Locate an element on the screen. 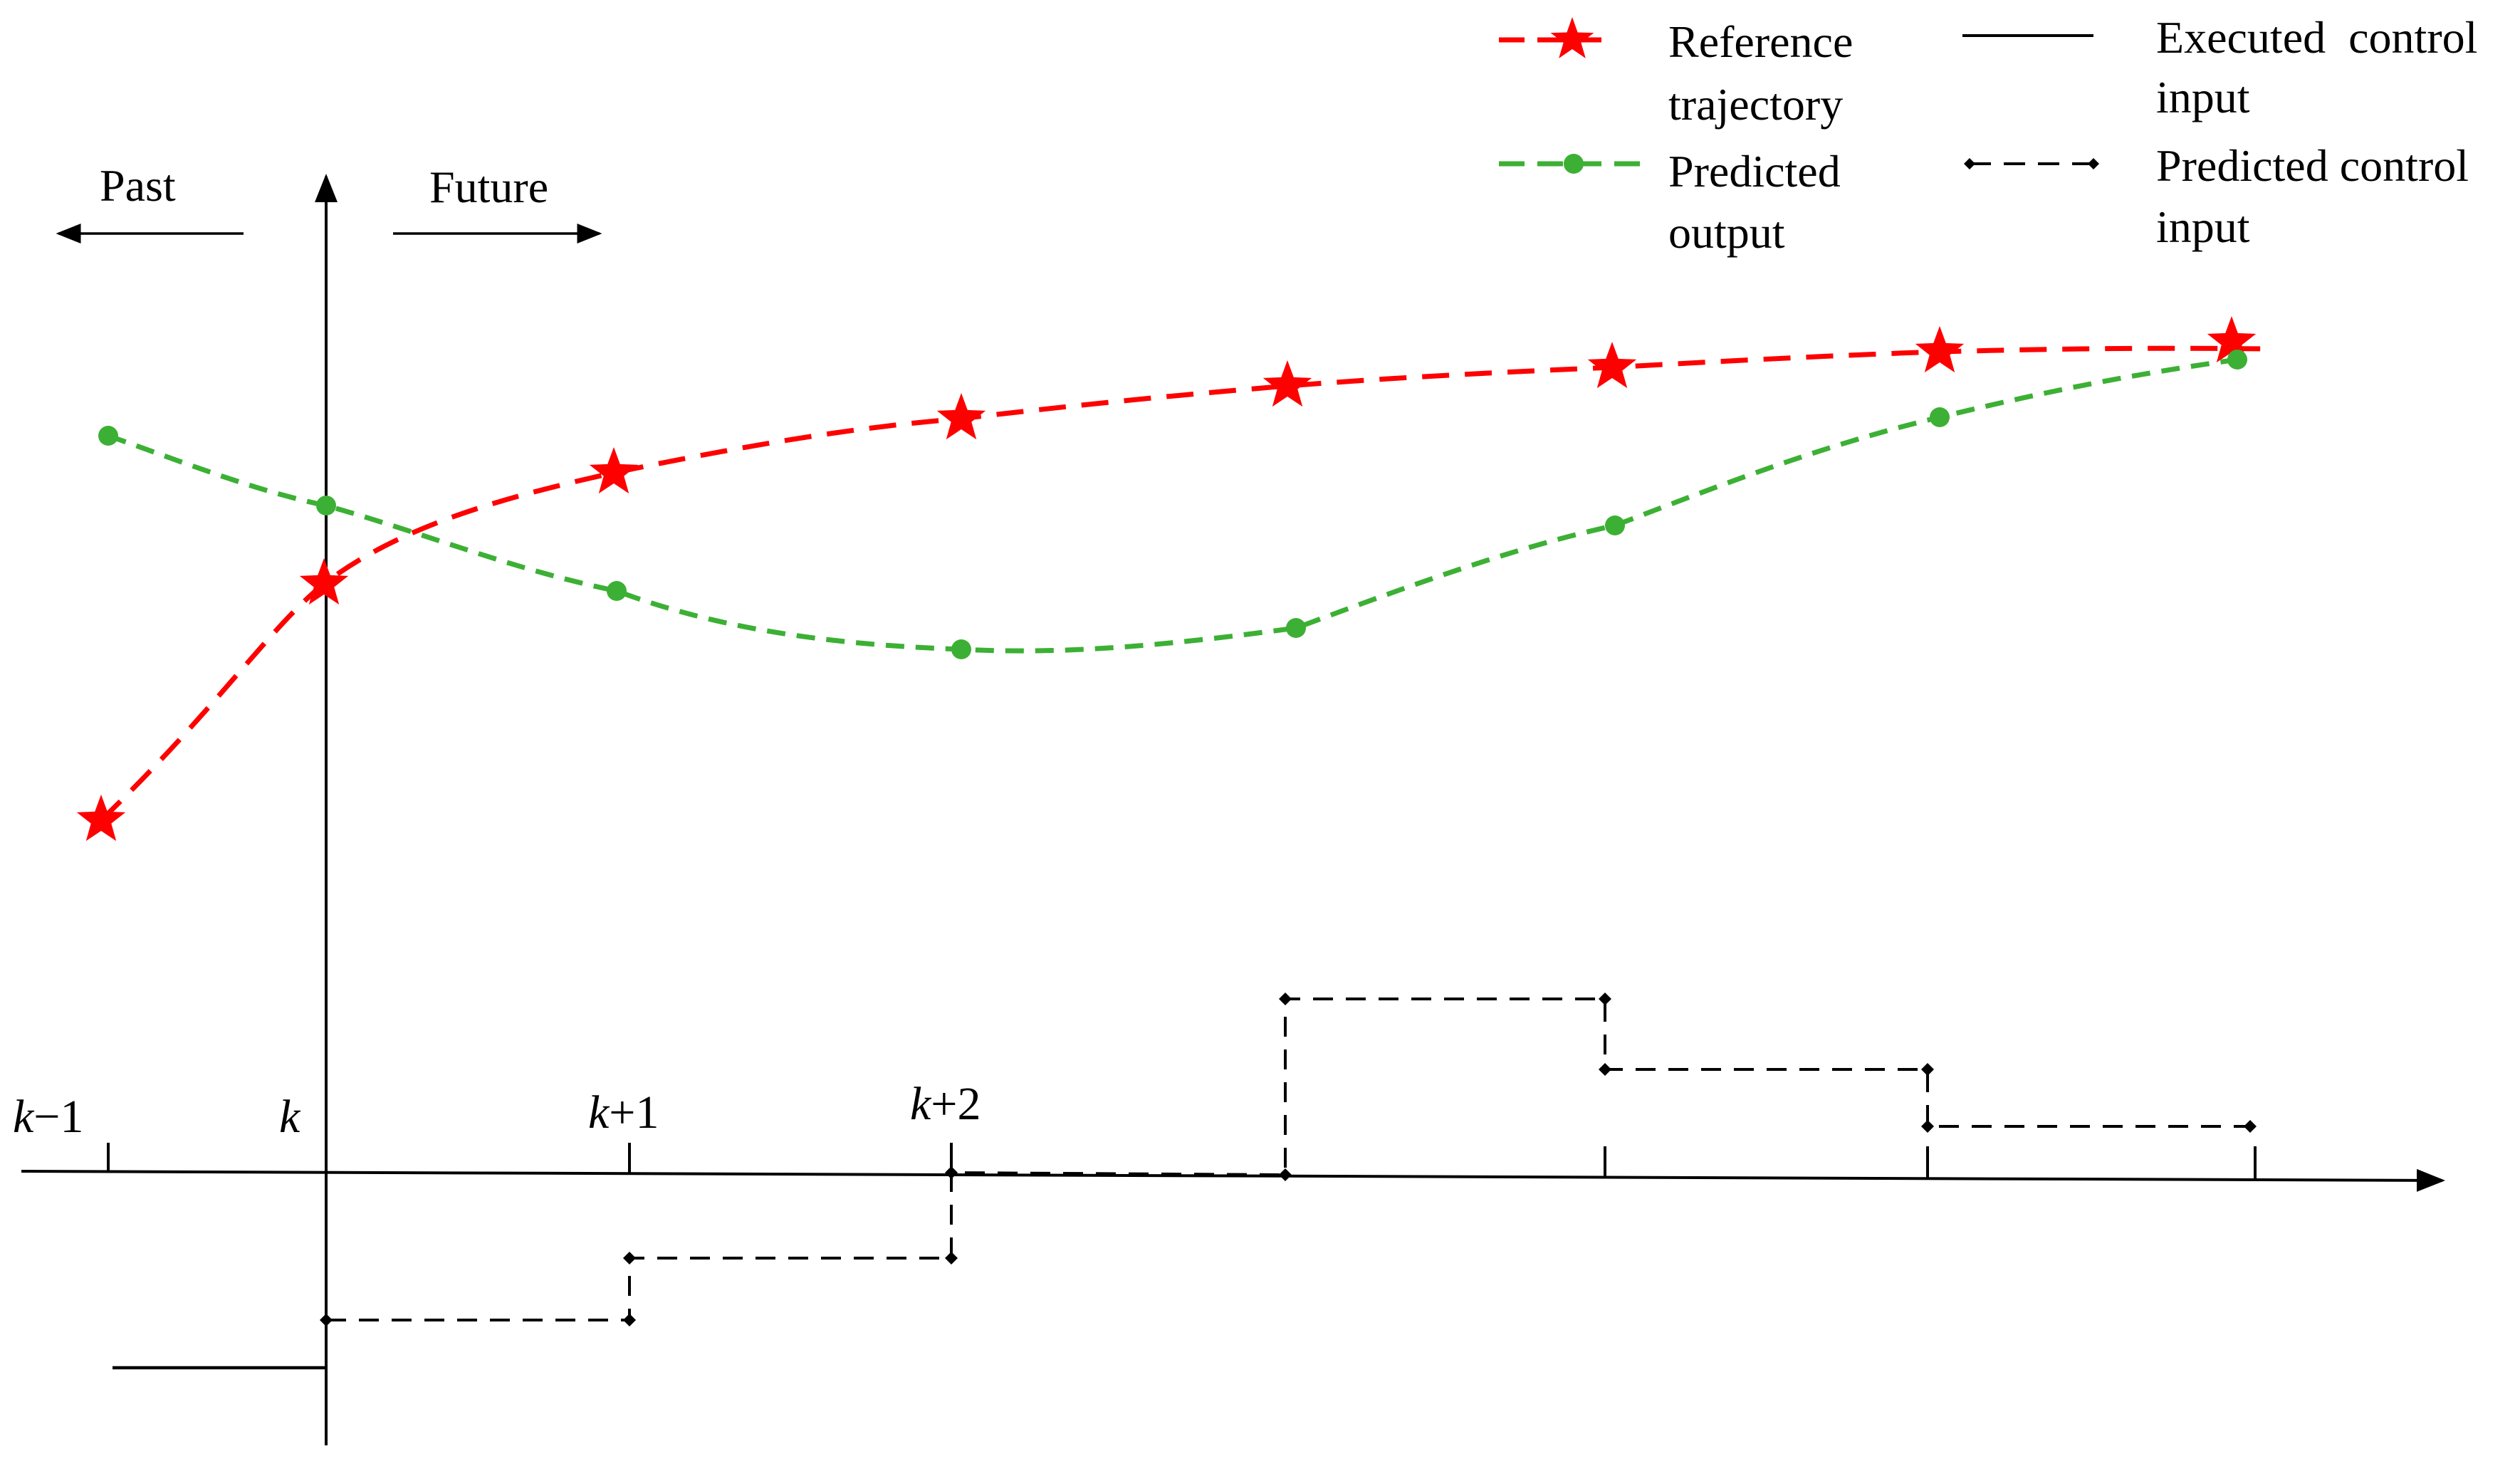 The height and width of the screenshot is (1466, 2520). ticks: k−1 k k+1 k+2 is located at coordinates (1135, 1128).